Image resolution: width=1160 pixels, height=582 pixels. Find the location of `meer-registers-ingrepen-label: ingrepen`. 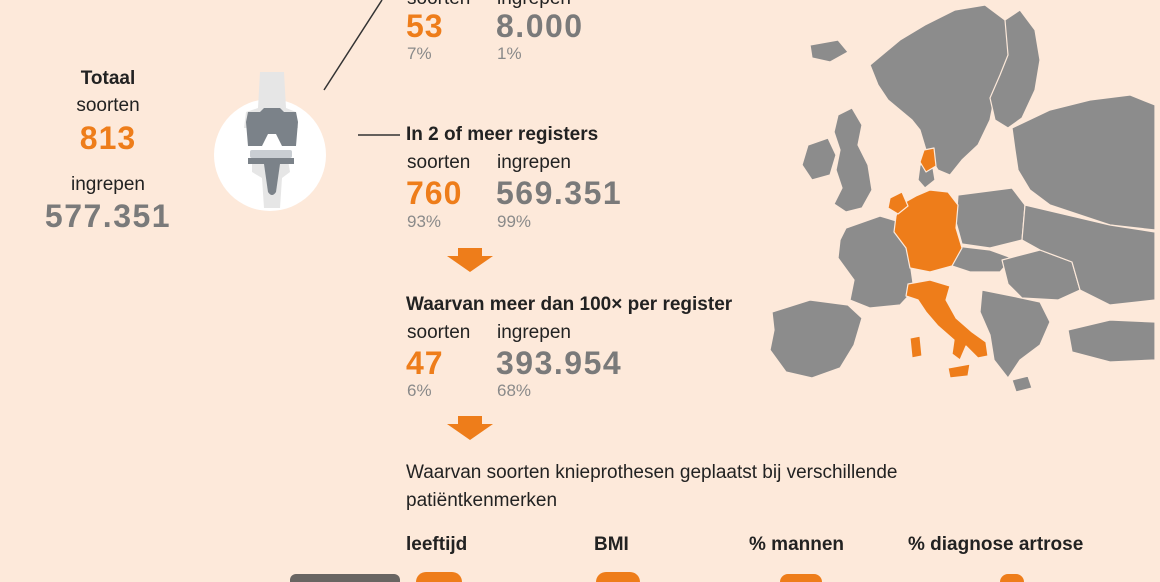

meer-registers-ingrepen-label: ingrepen is located at coordinates (534, 162).